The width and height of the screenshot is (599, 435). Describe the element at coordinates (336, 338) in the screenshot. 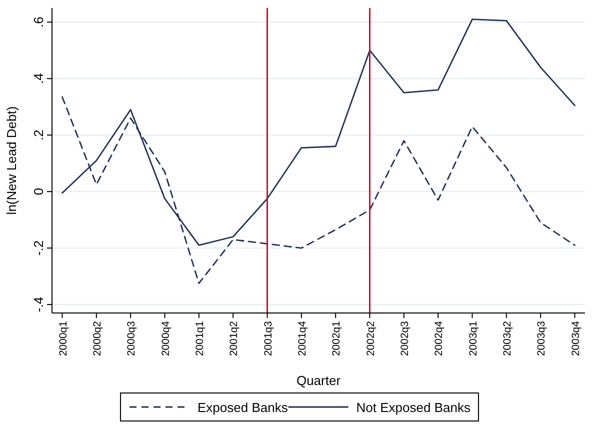

I see `x-tick-label: 2002q1` at that location.